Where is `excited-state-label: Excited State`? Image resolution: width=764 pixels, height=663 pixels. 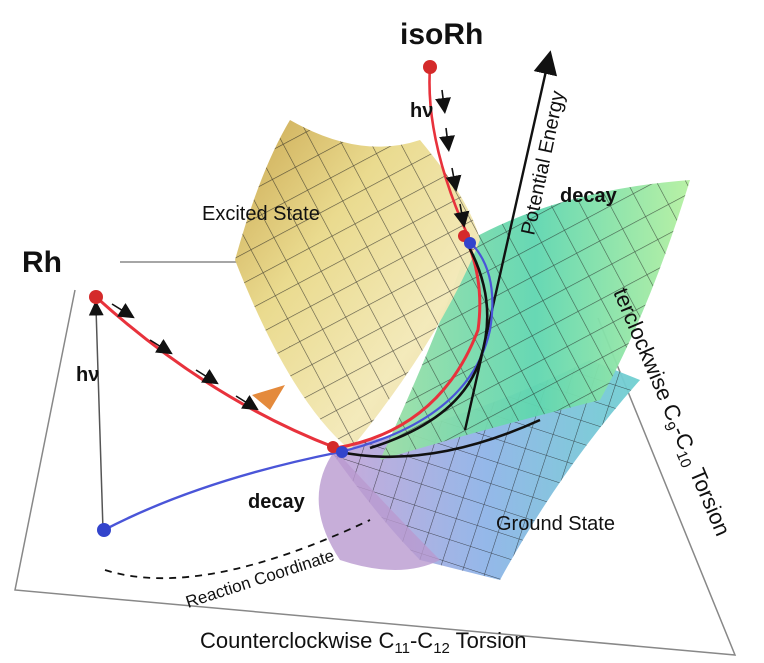
excited-state-label: Excited State is located at coordinates (261, 214).